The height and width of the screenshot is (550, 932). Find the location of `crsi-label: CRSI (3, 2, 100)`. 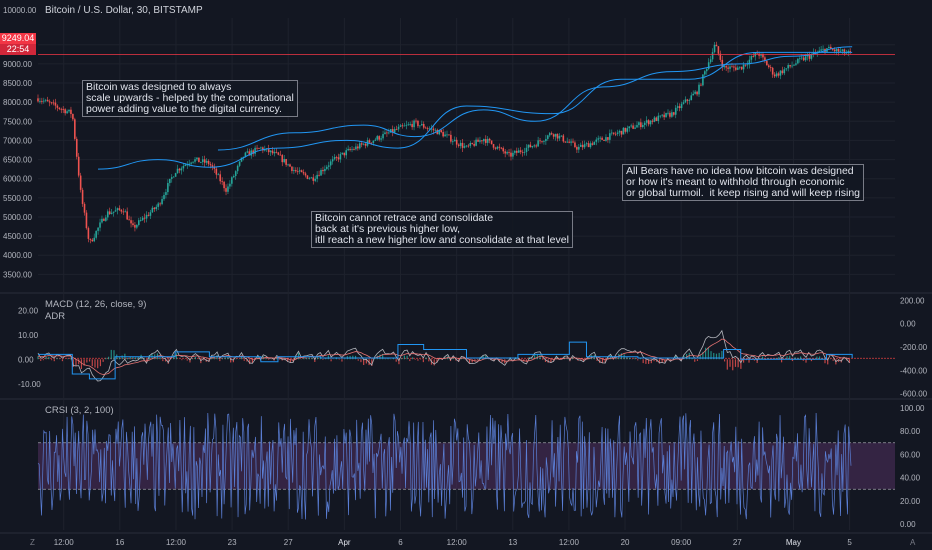

crsi-label: CRSI (3, 2, 100) is located at coordinates (79, 410).